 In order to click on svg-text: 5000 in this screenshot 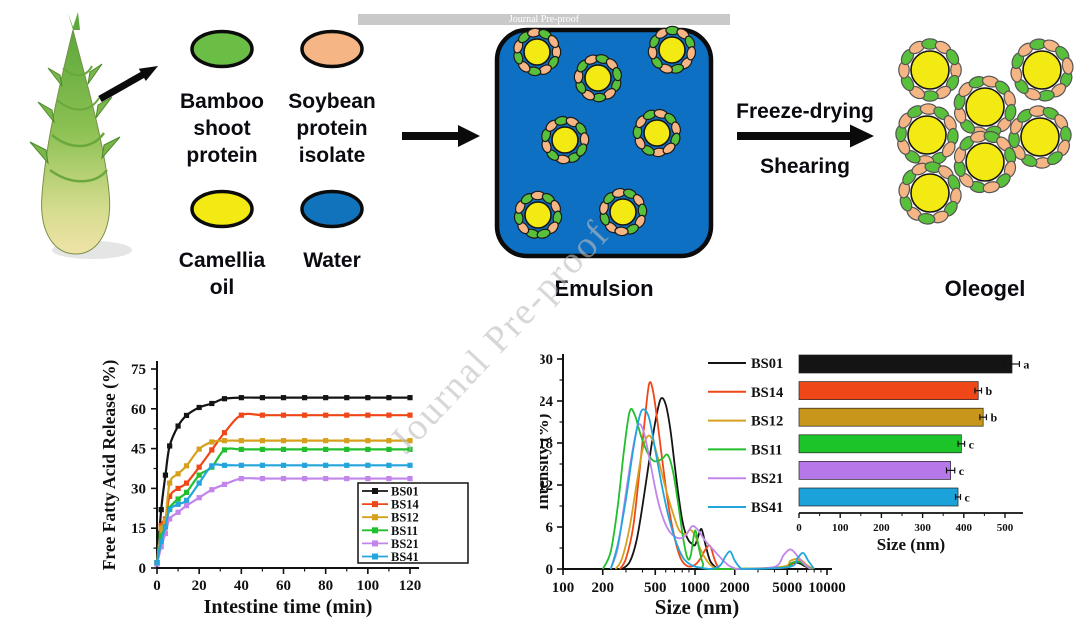, I will do `click(787, 588)`.